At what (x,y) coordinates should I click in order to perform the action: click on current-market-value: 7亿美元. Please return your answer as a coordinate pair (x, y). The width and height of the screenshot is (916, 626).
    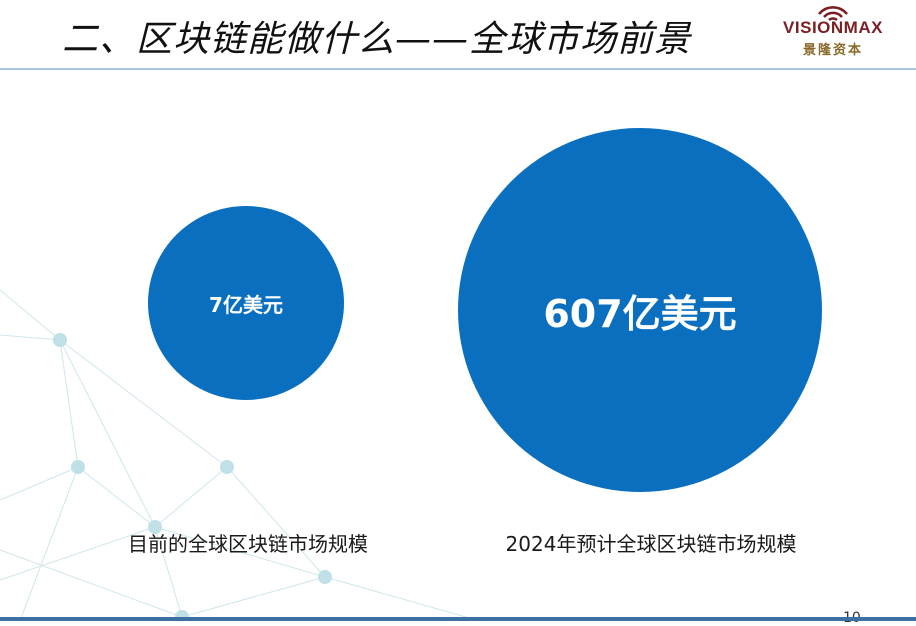
    Looking at the image, I should click on (246, 304).